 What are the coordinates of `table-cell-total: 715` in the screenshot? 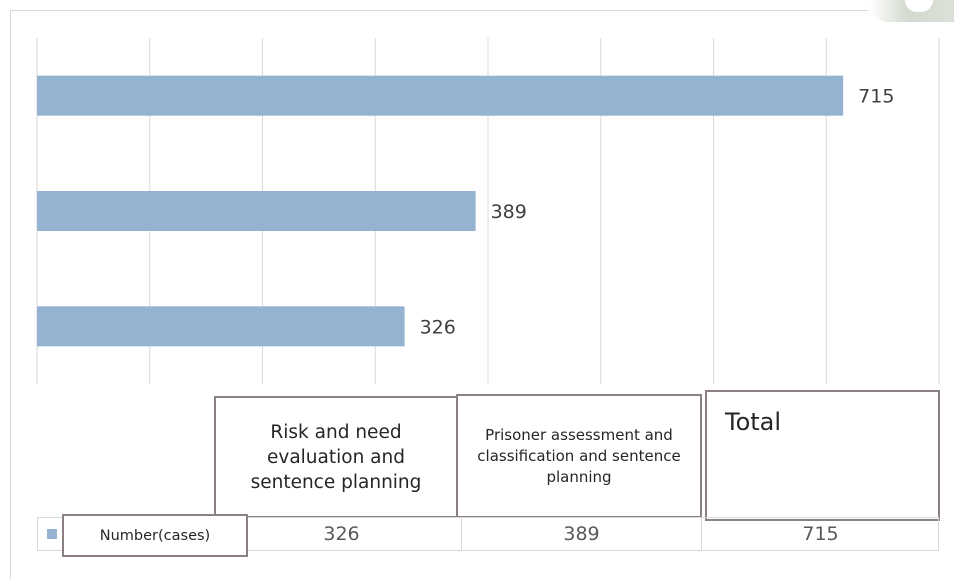 It's located at (820, 534).